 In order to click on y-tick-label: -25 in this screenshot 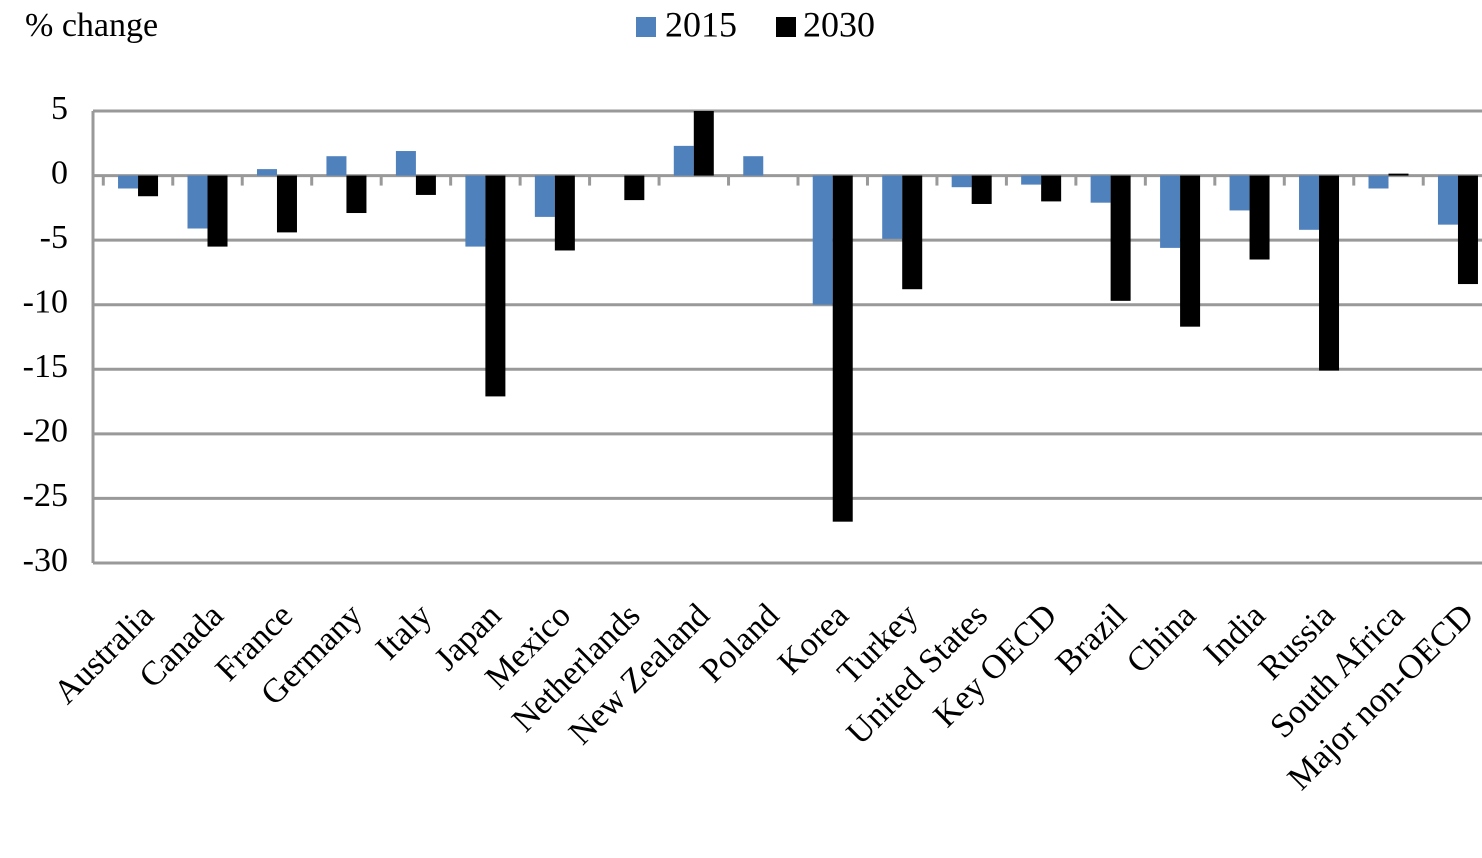, I will do `click(45, 495)`.